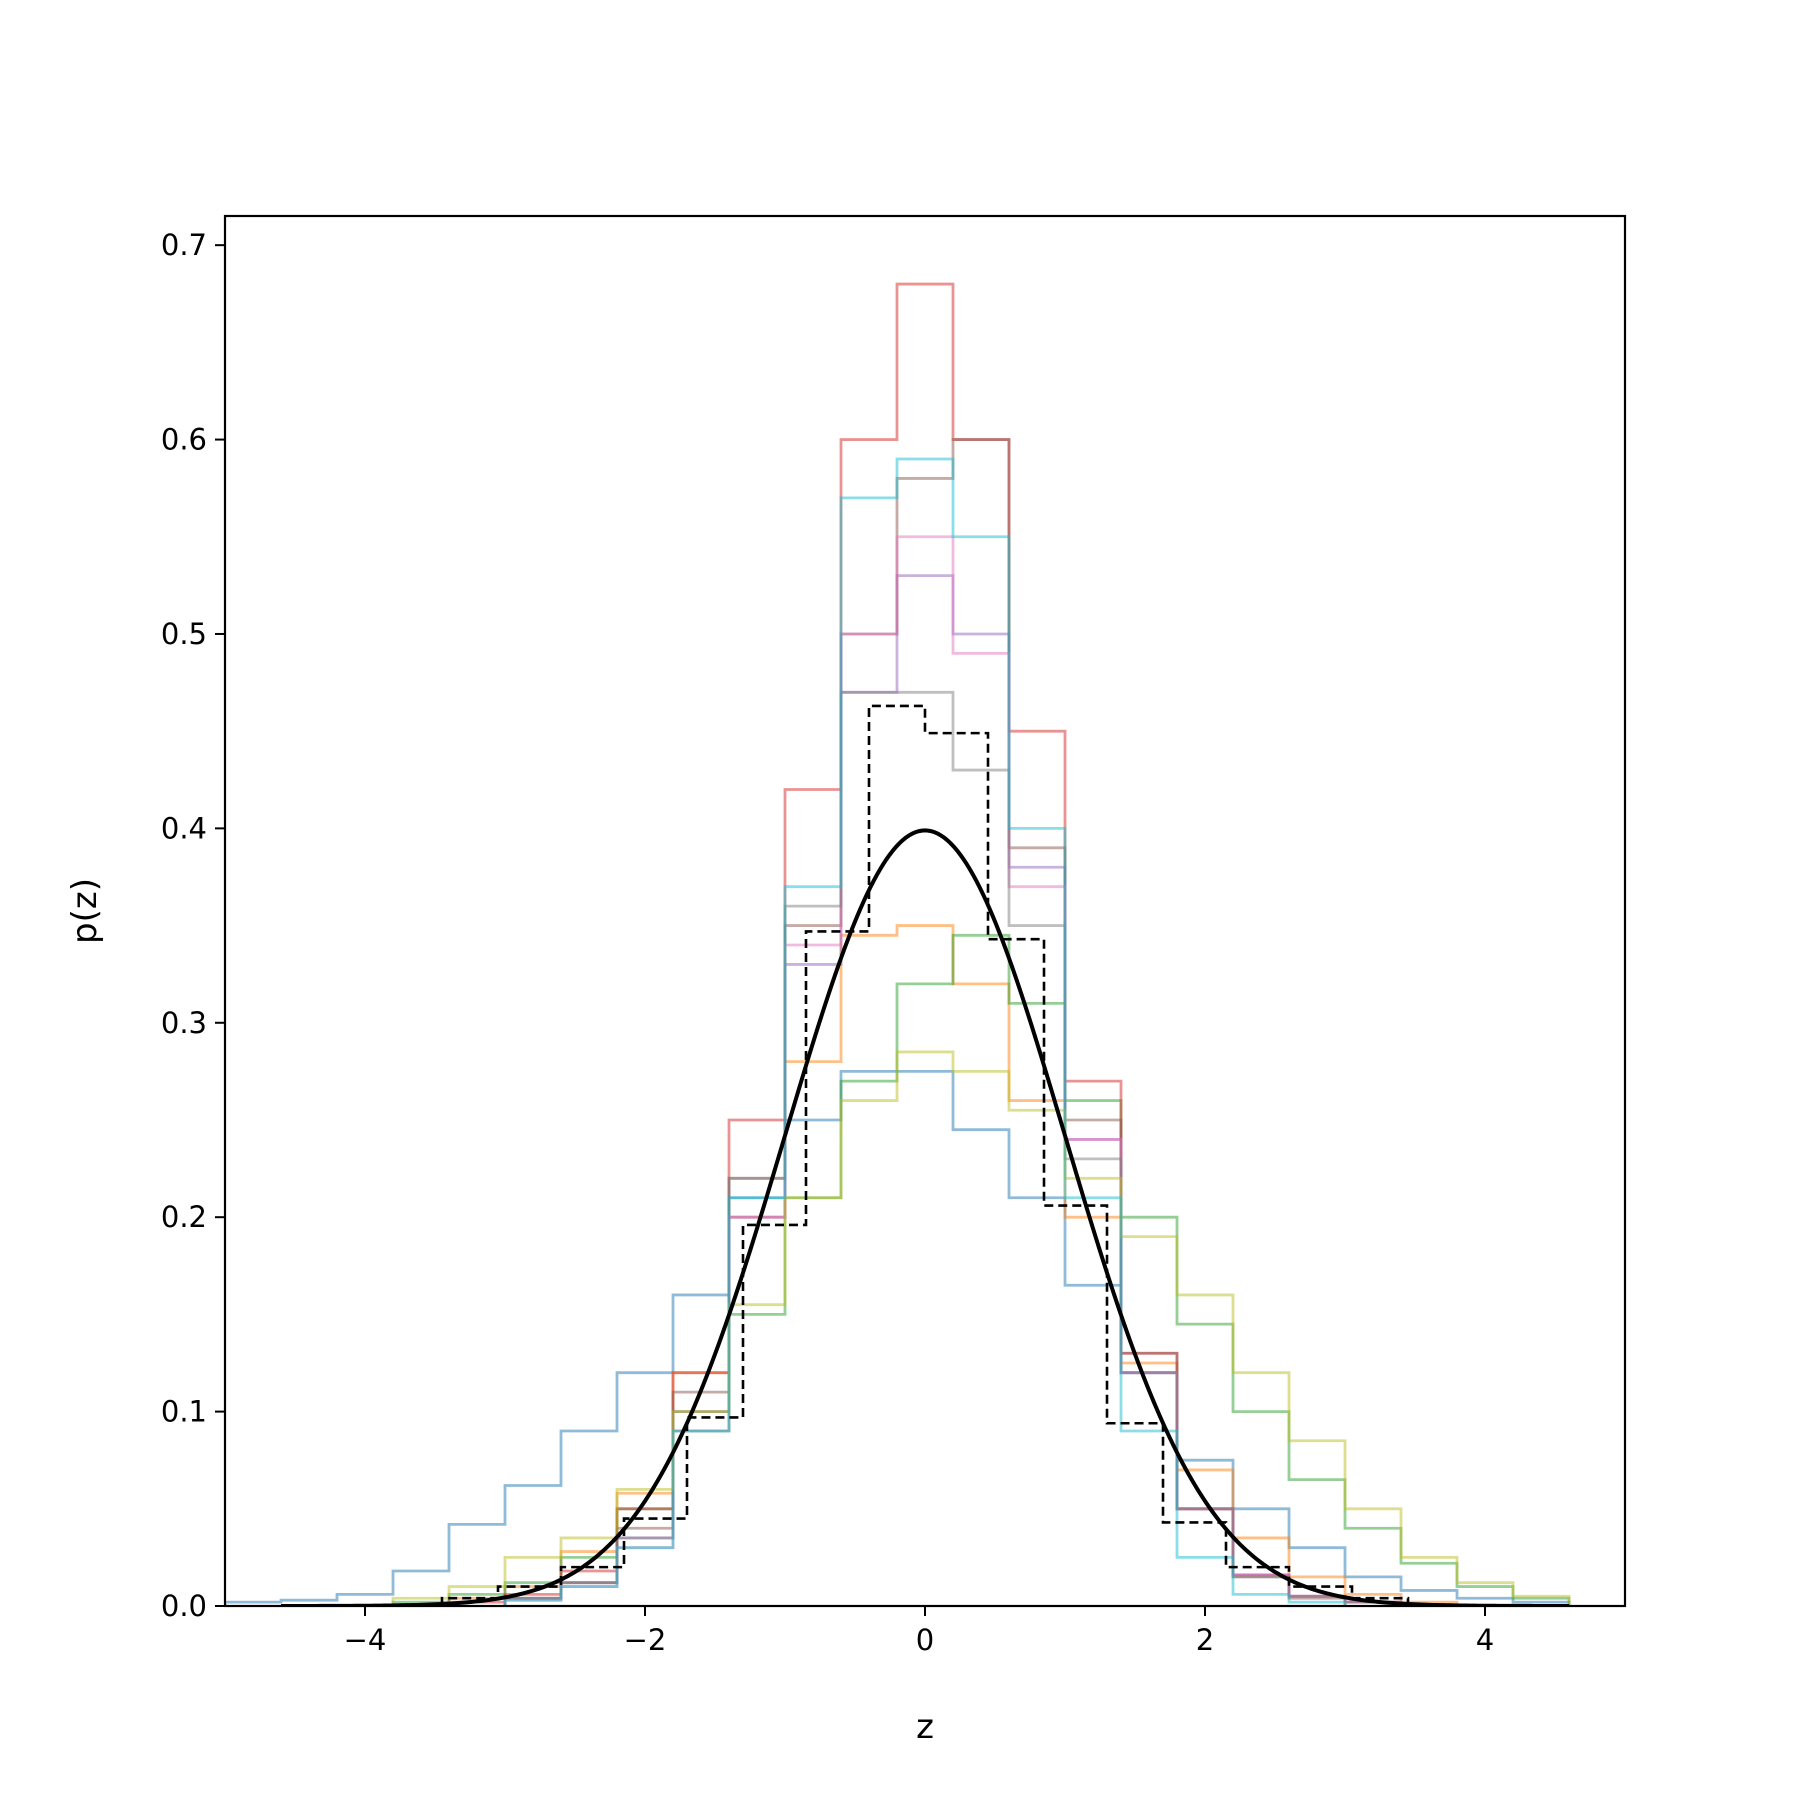 The image size is (1800, 1800). I want to click on x-tick-label: −2, so click(645, 1640).